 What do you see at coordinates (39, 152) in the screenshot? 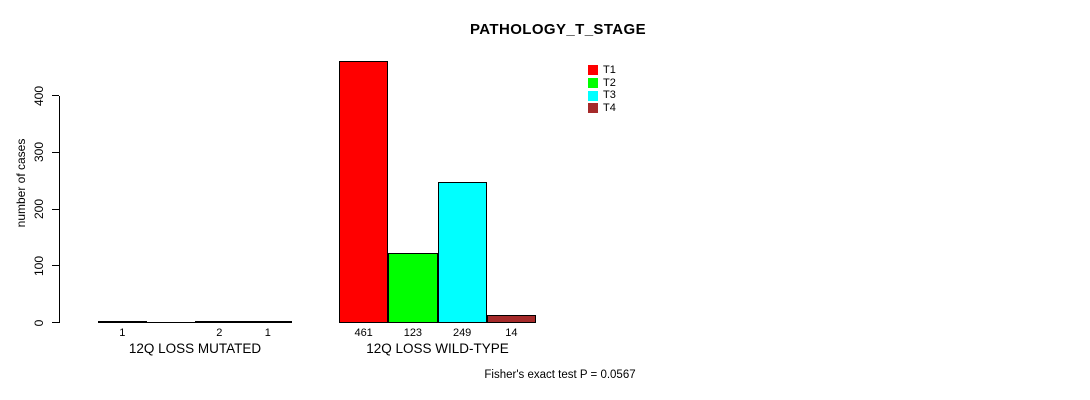
I see `y-axis-tick-label: 300` at bounding box center [39, 152].